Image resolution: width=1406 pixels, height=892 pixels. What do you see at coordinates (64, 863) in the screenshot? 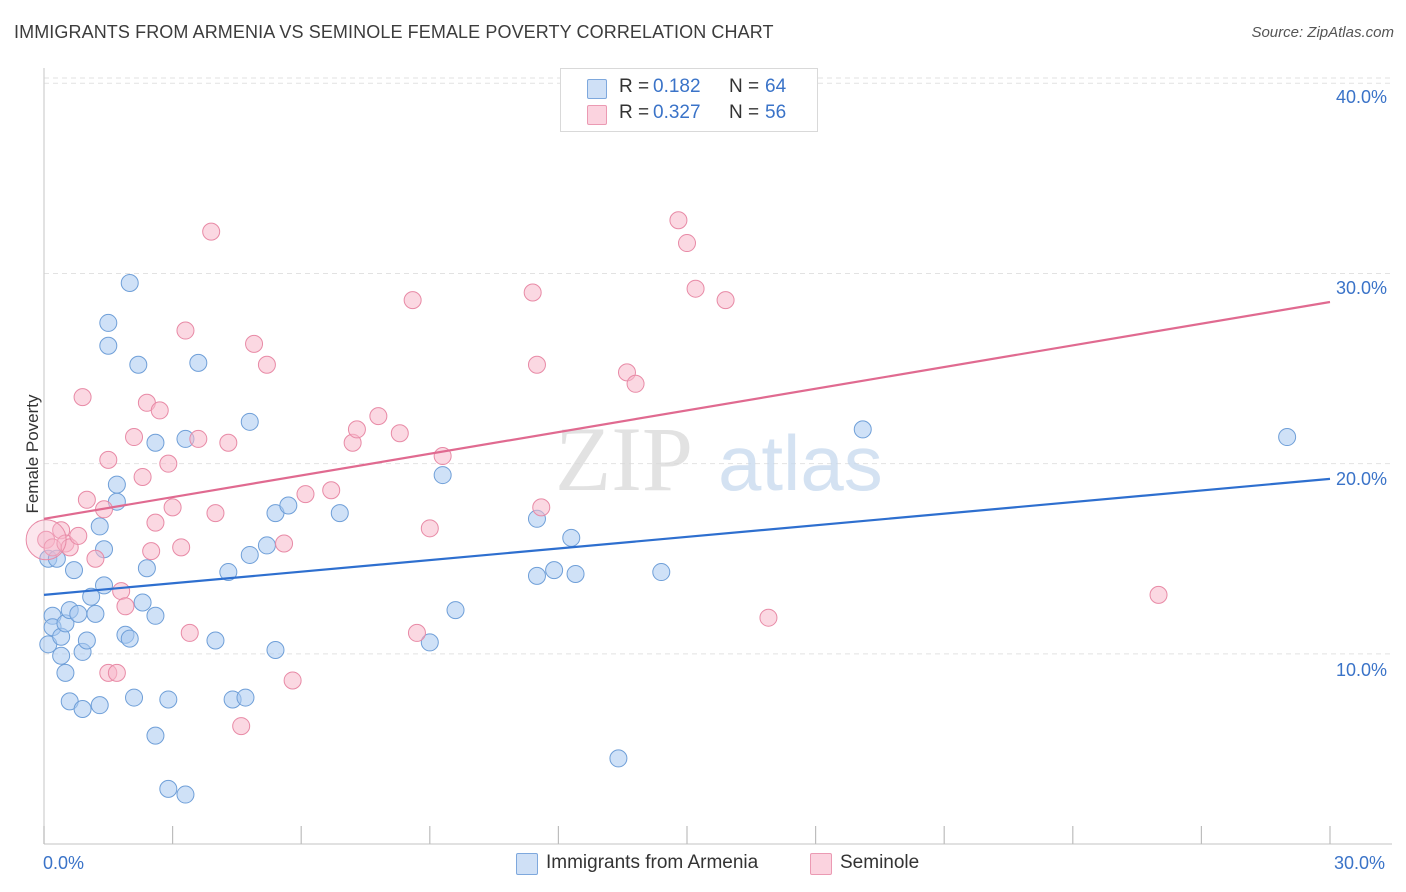
I see `x-tick-min: 0.0%` at bounding box center [64, 863].